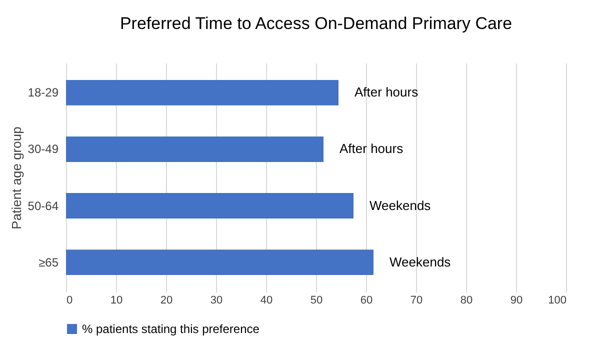 Image resolution: width=591 pixels, height=345 pixels. Describe the element at coordinates (171, 329) in the screenshot. I see `legend-label: % patients stating this preference` at that location.